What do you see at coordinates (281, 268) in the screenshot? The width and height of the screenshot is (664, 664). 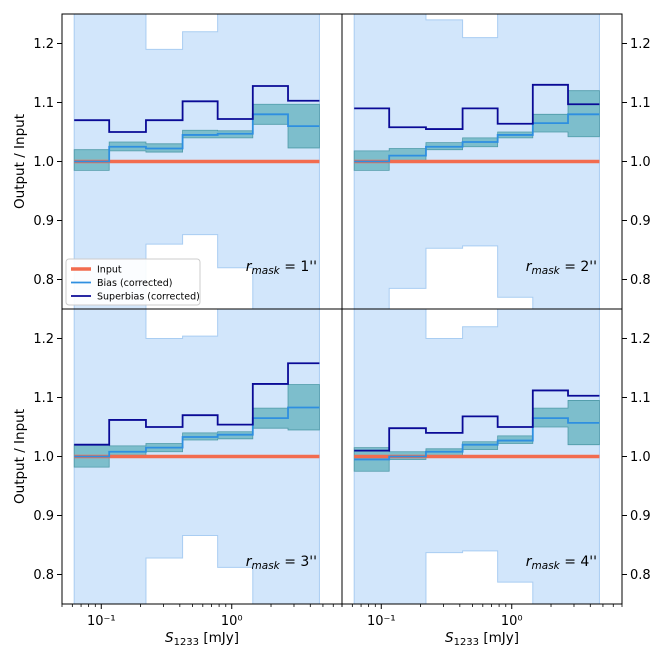 I see `panel-label: rmask = 1''` at bounding box center [281, 268].